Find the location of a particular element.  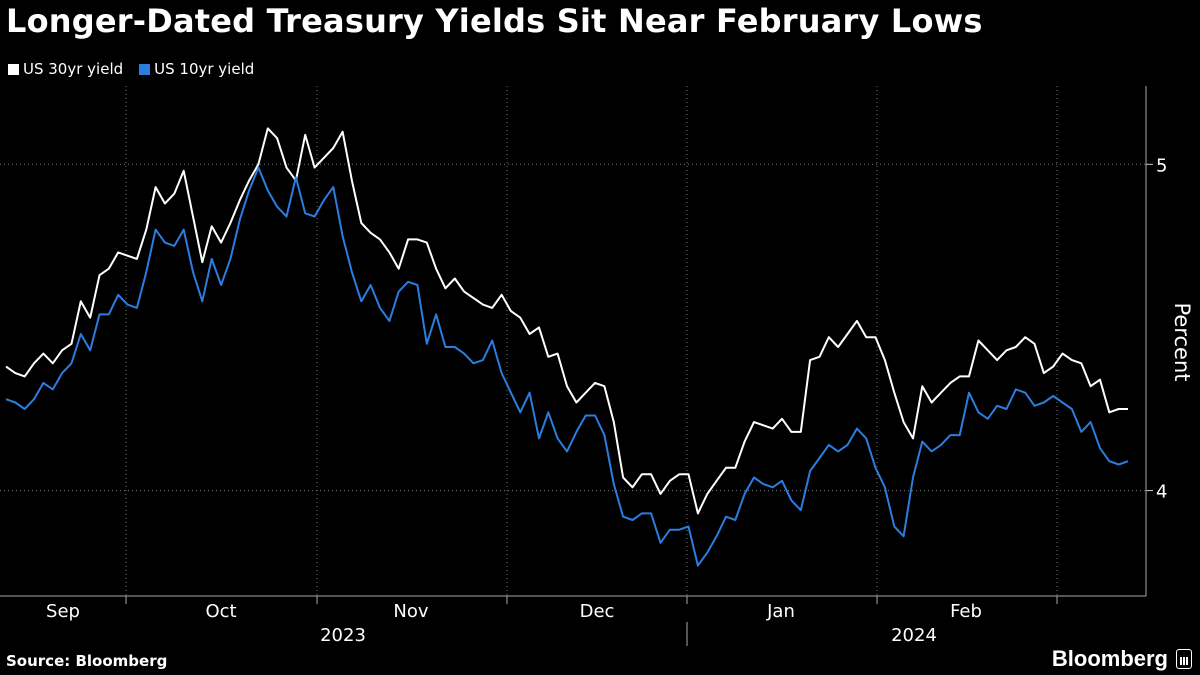

source-note: Source: Bloomberg is located at coordinates (87, 661).